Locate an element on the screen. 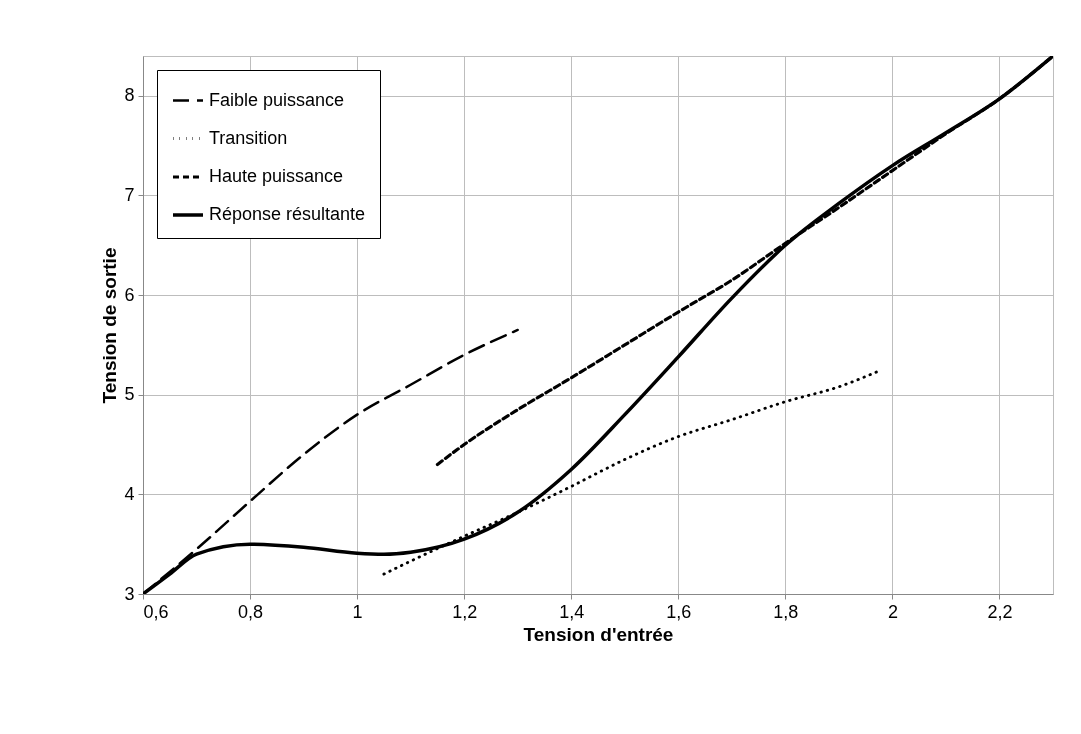 This screenshot has height=734, width=1081. x-tick-label: 1,8 is located at coordinates (786, 611).